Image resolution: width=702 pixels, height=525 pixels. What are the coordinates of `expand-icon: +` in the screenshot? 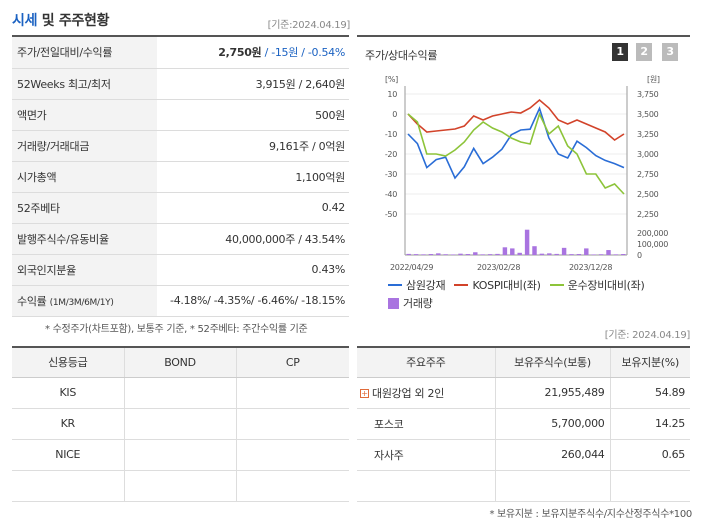 It's located at (364, 393).